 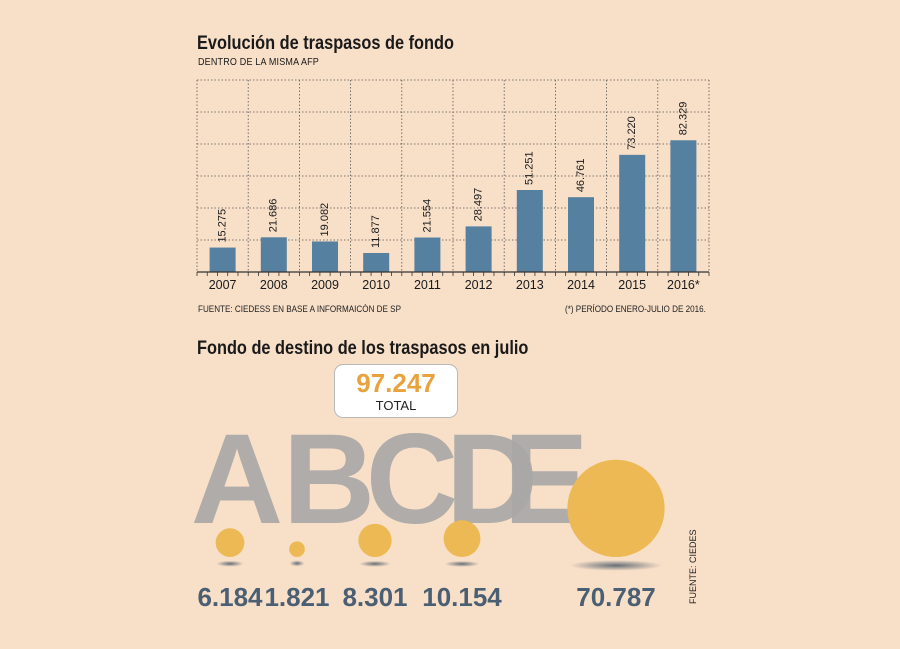 I want to click on x-tick-label: 2016*, so click(x=683, y=285).